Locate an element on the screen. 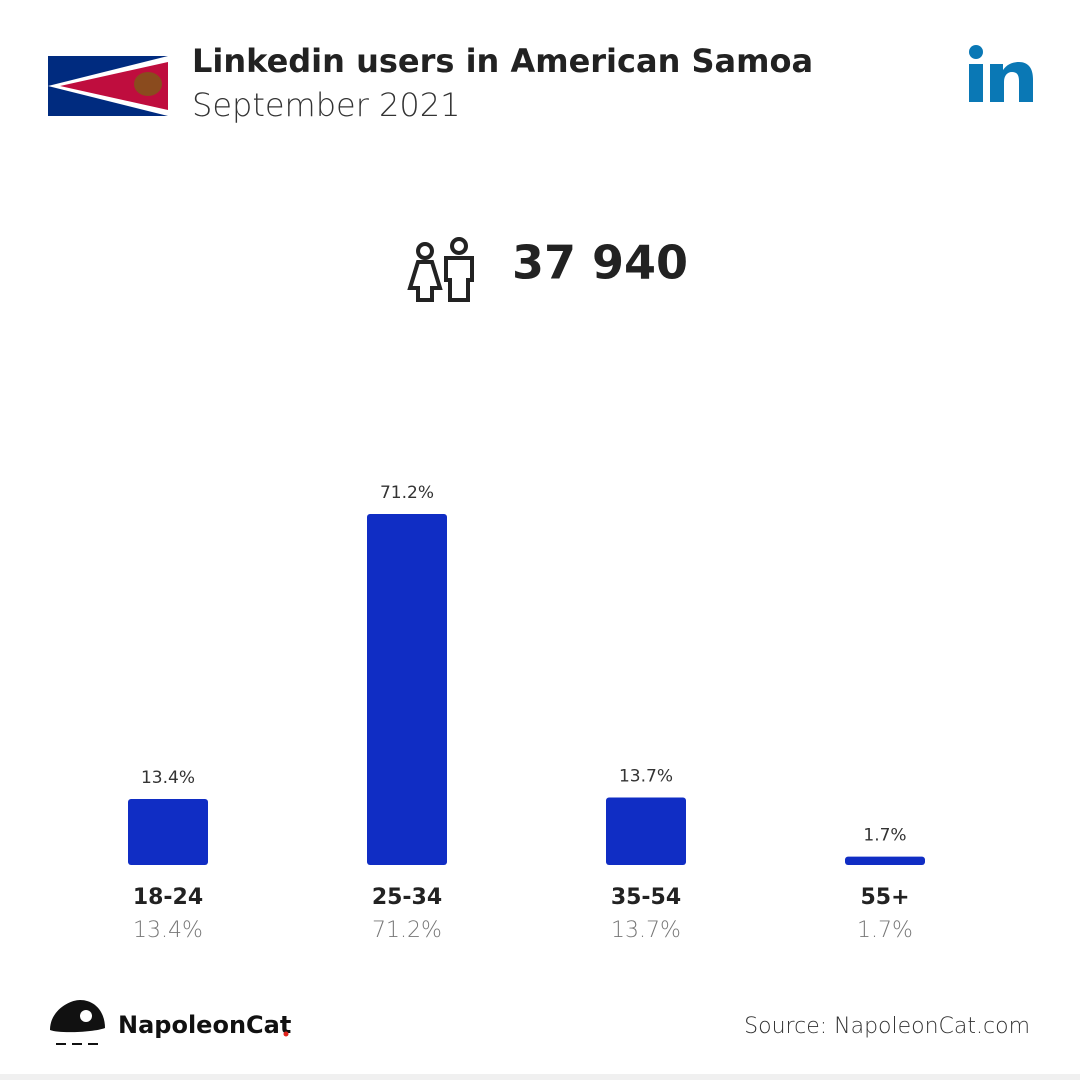  category-share: 13.7% is located at coordinates (646, 930).